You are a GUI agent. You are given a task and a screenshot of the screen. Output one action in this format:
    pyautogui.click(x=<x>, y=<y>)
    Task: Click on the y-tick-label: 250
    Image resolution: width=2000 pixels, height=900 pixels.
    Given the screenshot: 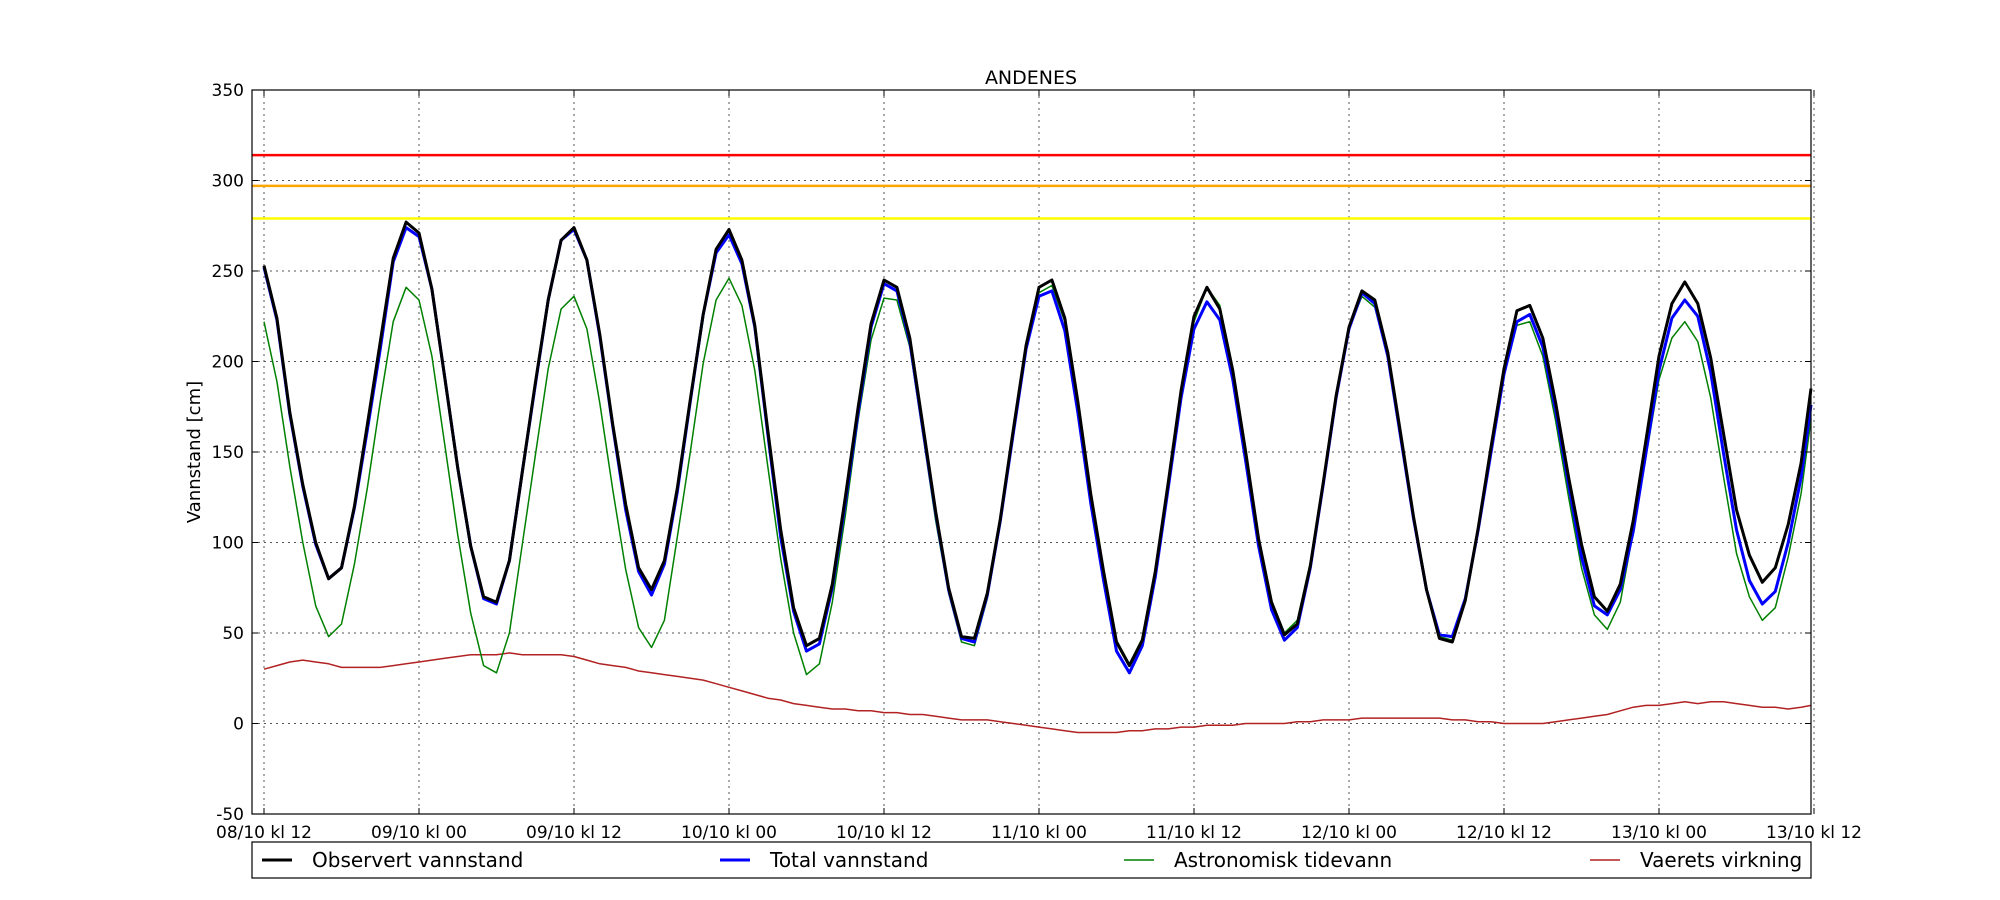 What is the action you would take?
    pyautogui.click(x=228, y=272)
    